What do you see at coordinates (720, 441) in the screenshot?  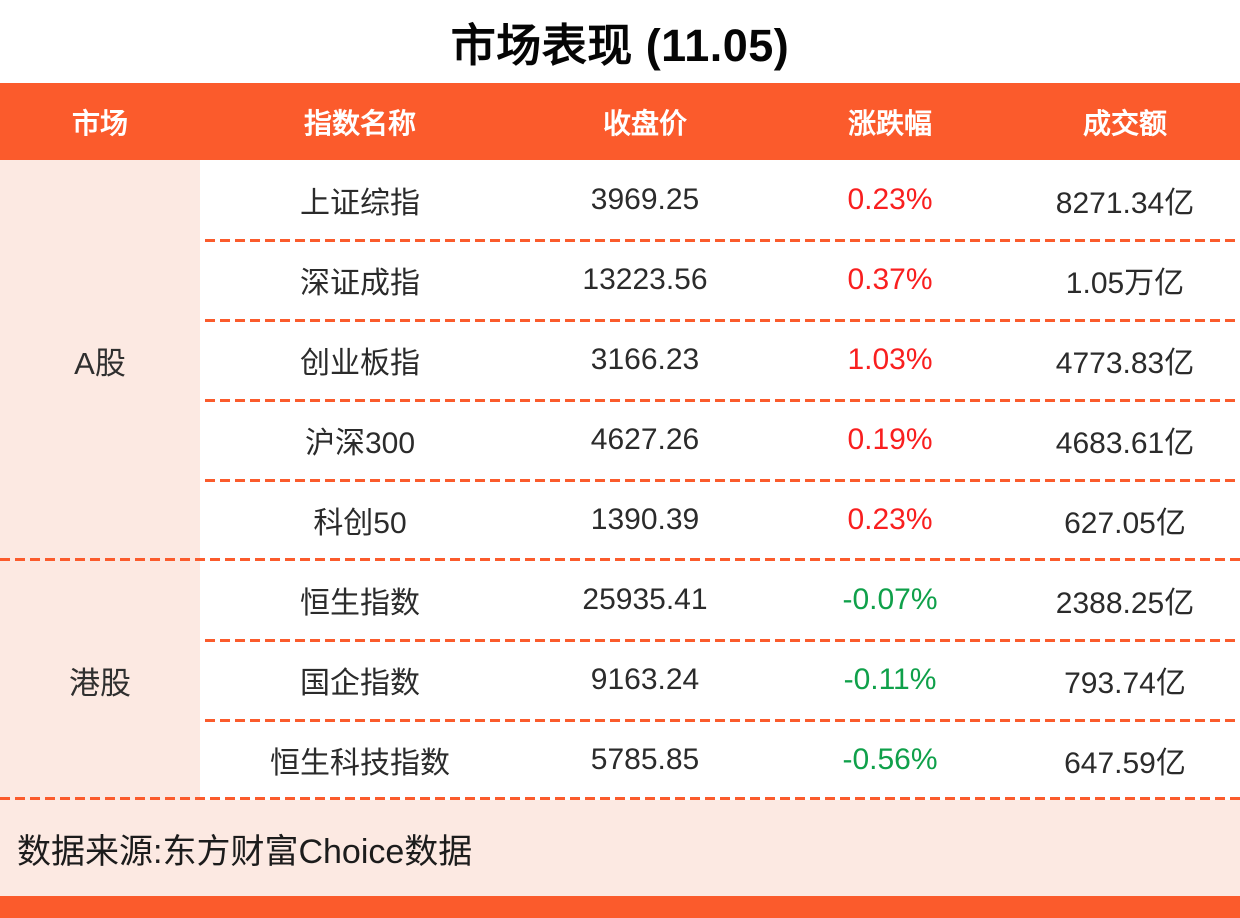 I see `table-row: 沪深300 4627.26 0.19% 4683.61亿` at bounding box center [720, 441].